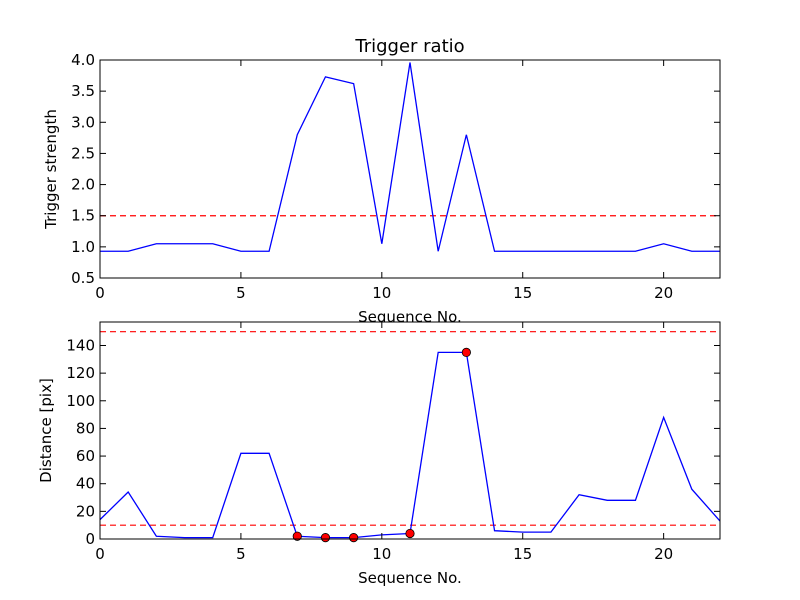 The width and height of the screenshot is (800, 600). Describe the element at coordinates (241, 554) in the screenshot. I see `distance-x-tick-label: 5` at that location.